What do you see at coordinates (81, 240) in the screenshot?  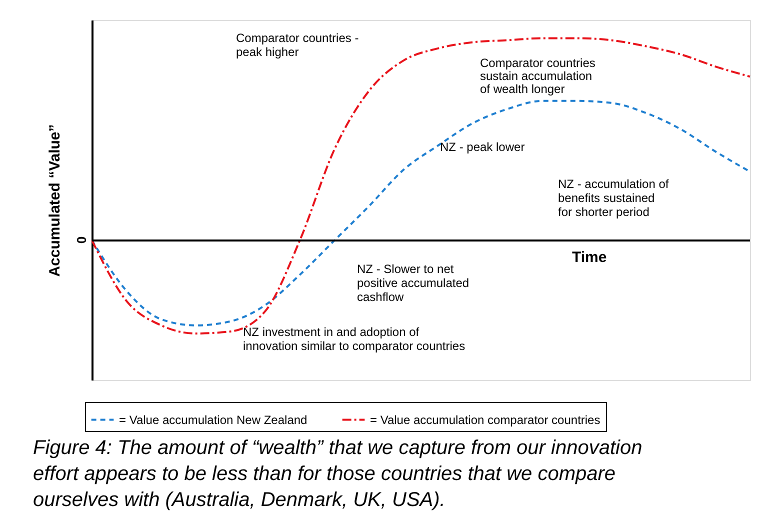 I see `text: 0` at bounding box center [81, 240].